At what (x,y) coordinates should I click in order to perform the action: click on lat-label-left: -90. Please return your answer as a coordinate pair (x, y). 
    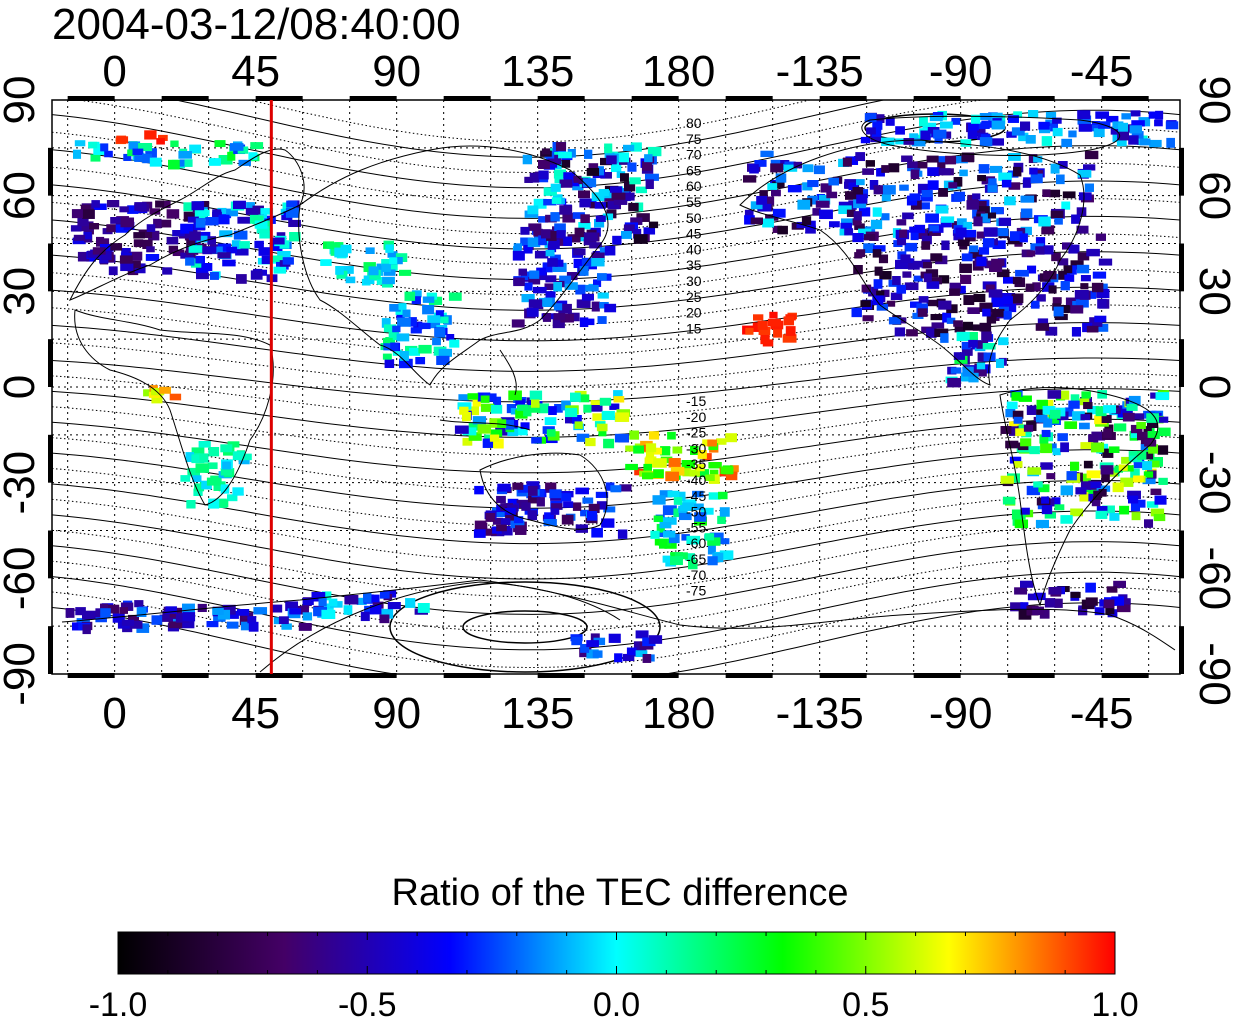
    Looking at the image, I should click on (22, 674).